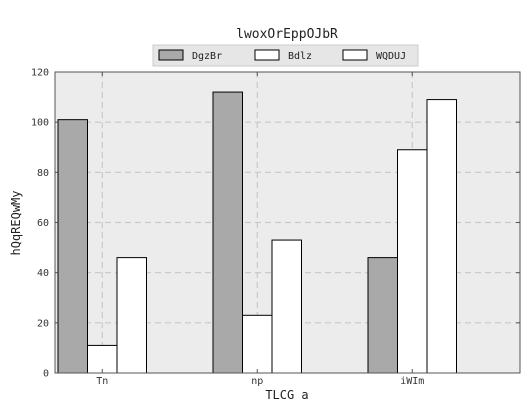 This screenshot has width=531, height=413. Describe the element at coordinates (391, 56) in the screenshot. I see `legend-label-WQDUJ: WQDUJ` at that location.